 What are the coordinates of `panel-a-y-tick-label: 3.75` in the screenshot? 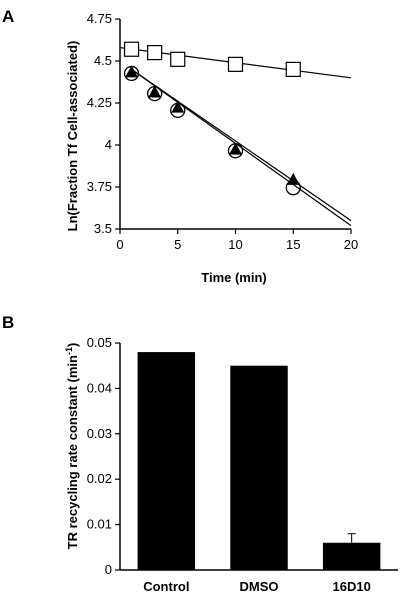 It's located at (99, 186).